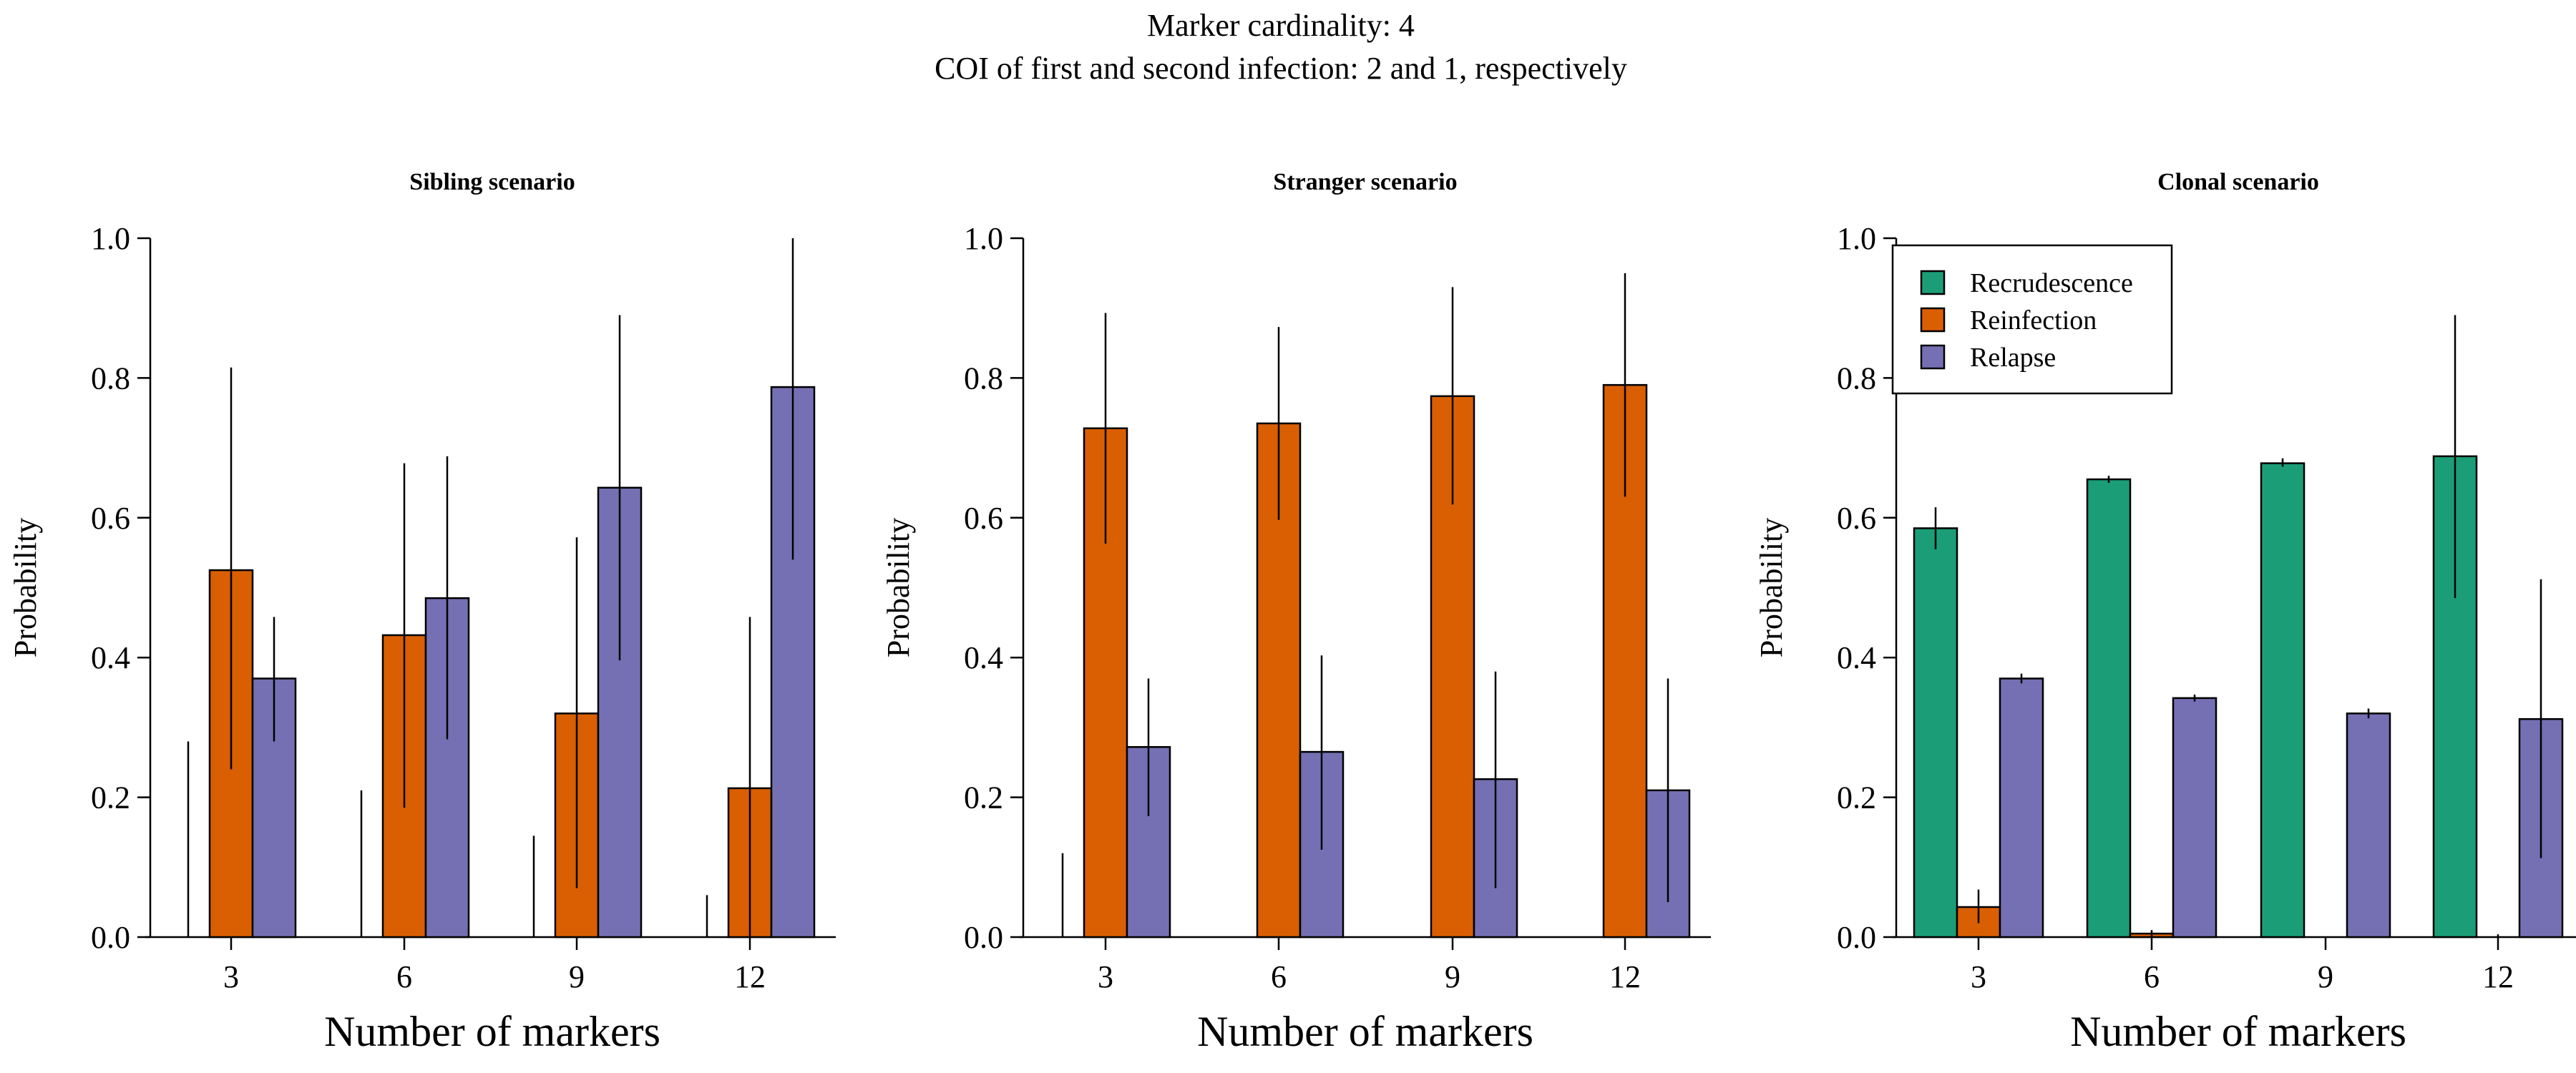 The width and height of the screenshot is (2576, 1073). What do you see at coordinates (2051, 283) in the screenshot?
I see `legend-label-recrudescence: Recrudescence` at bounding box center [2051, 283].